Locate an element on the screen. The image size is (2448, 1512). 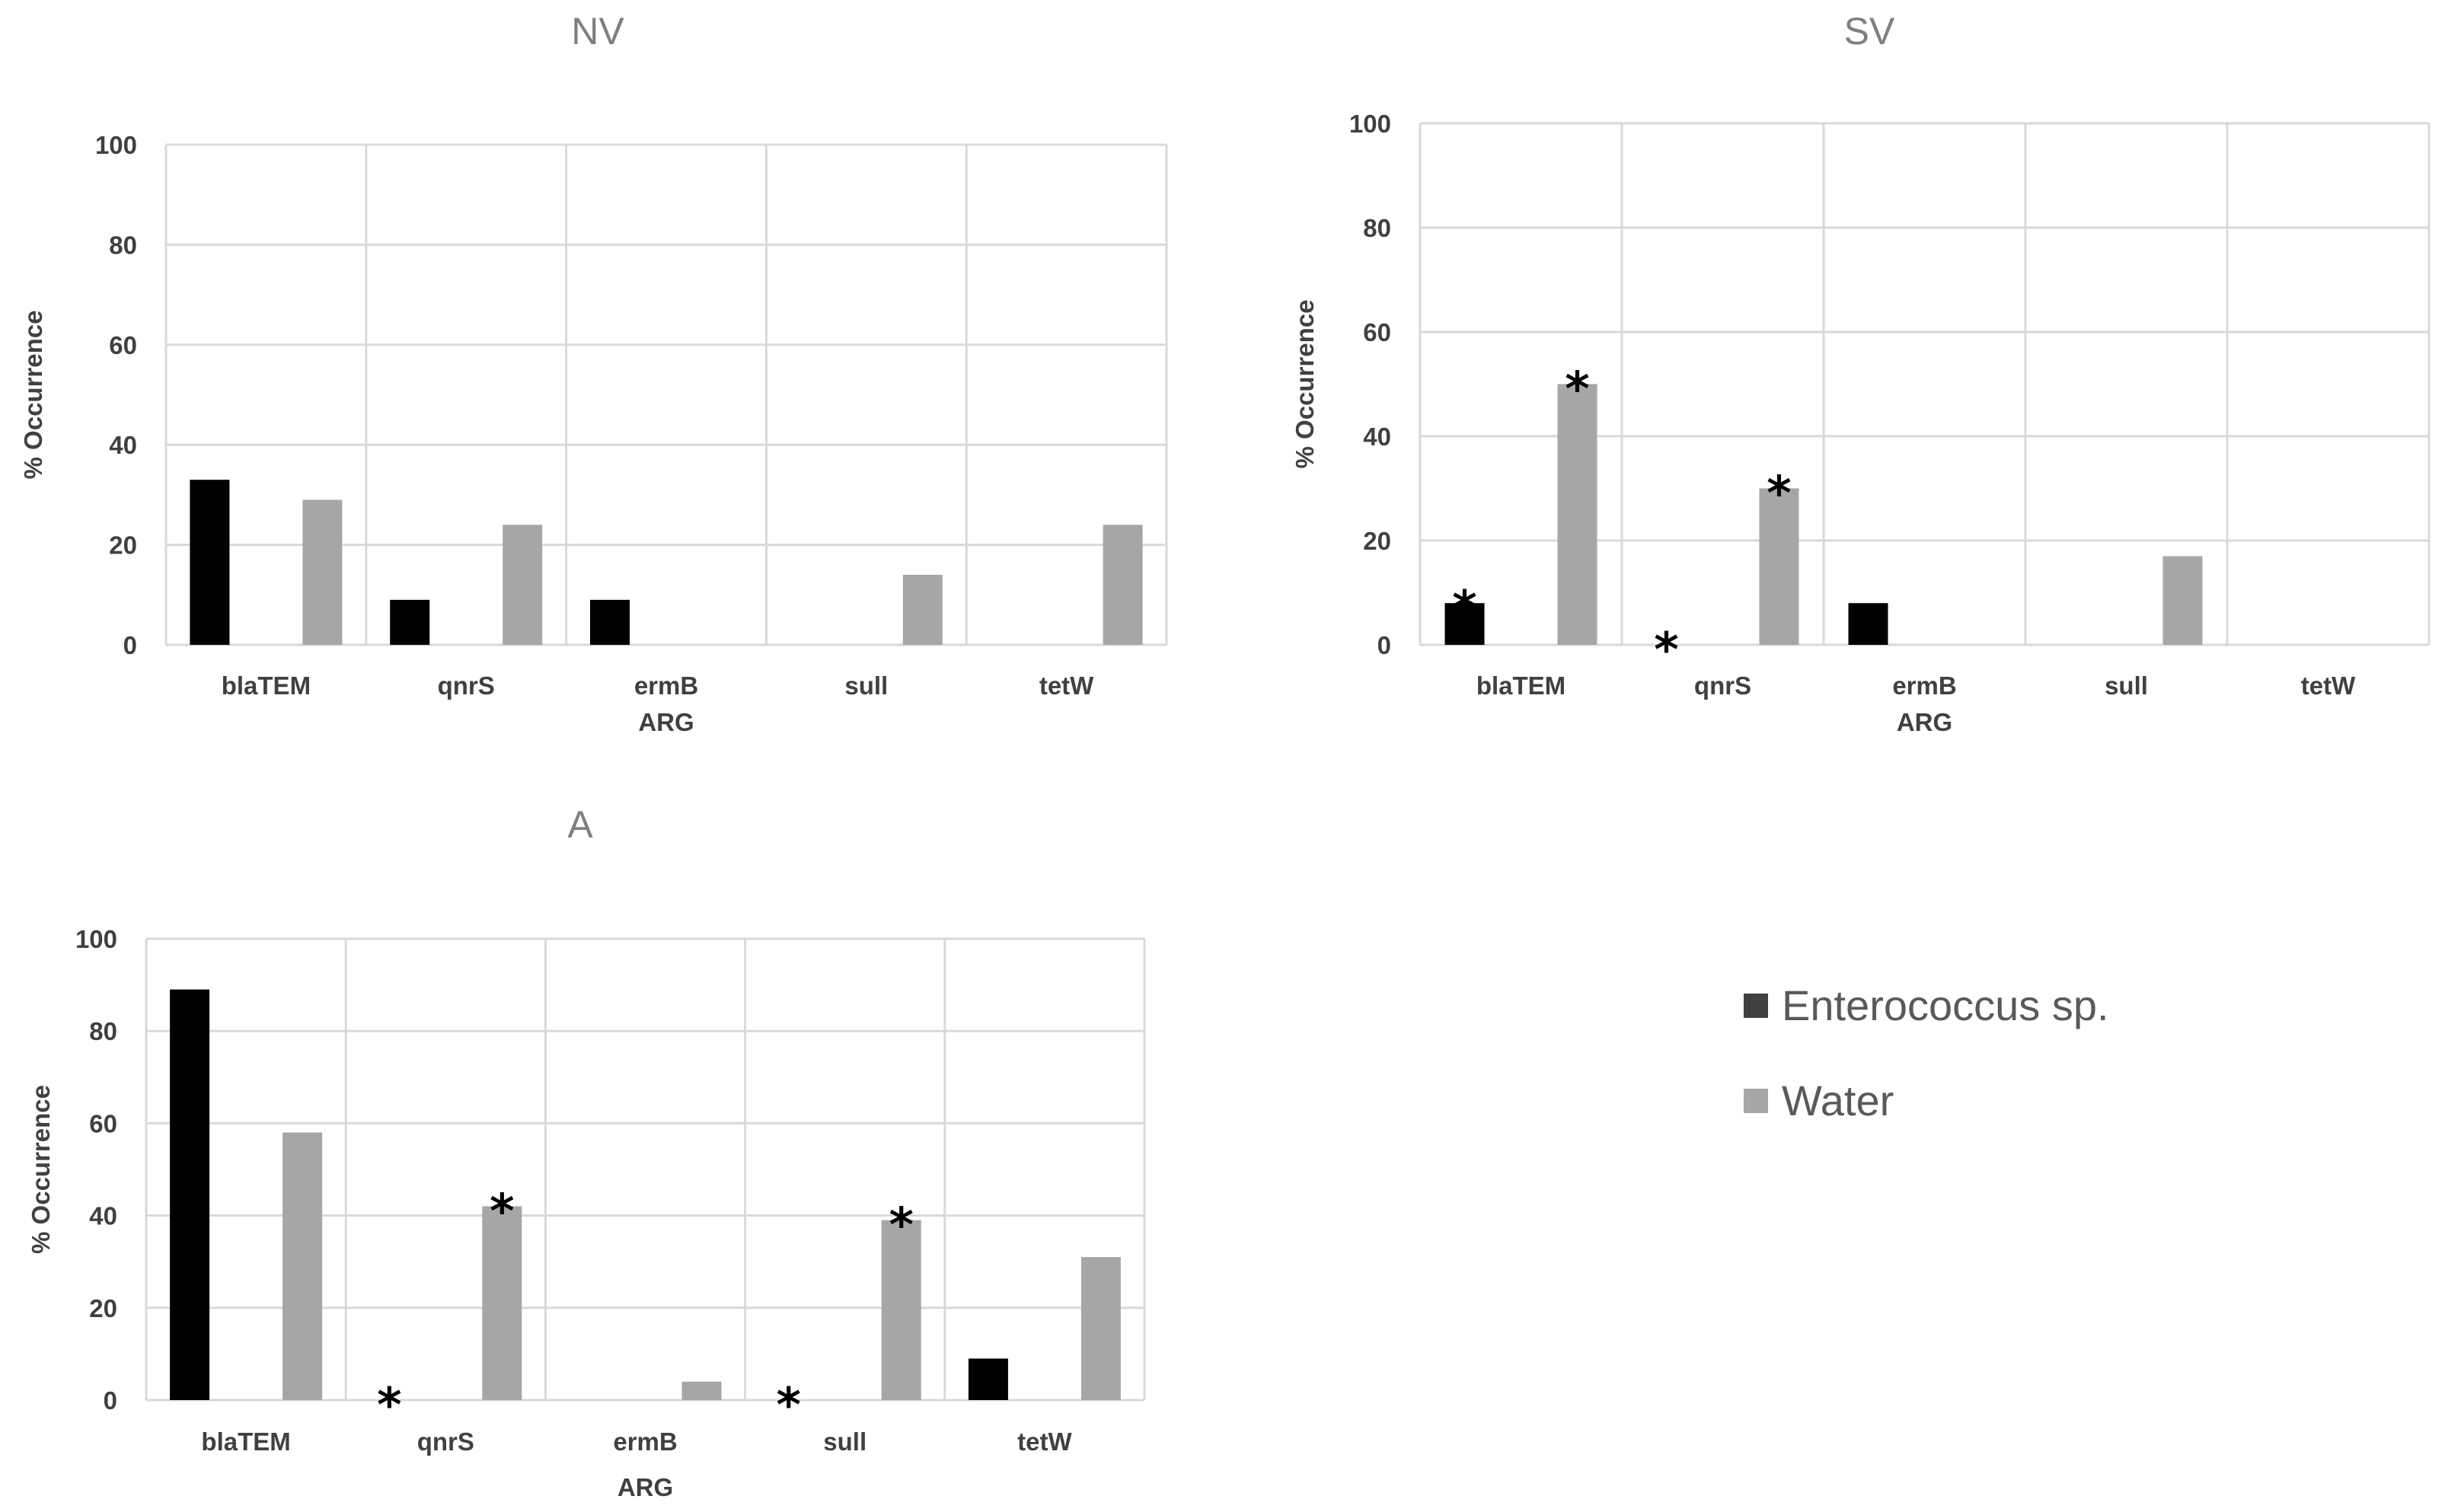
bar-water-ermB is located at coordinates (701, 1390).